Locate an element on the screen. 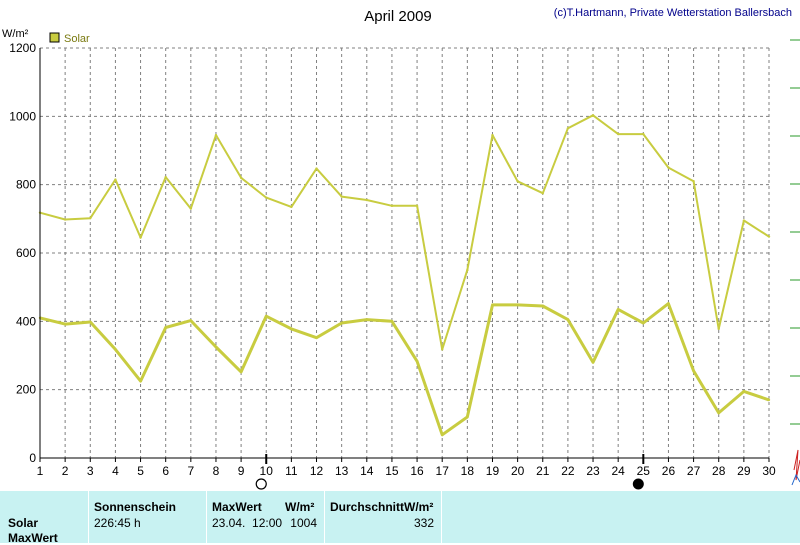  x-tick-label: 21 is located at coordinates (543, 471).